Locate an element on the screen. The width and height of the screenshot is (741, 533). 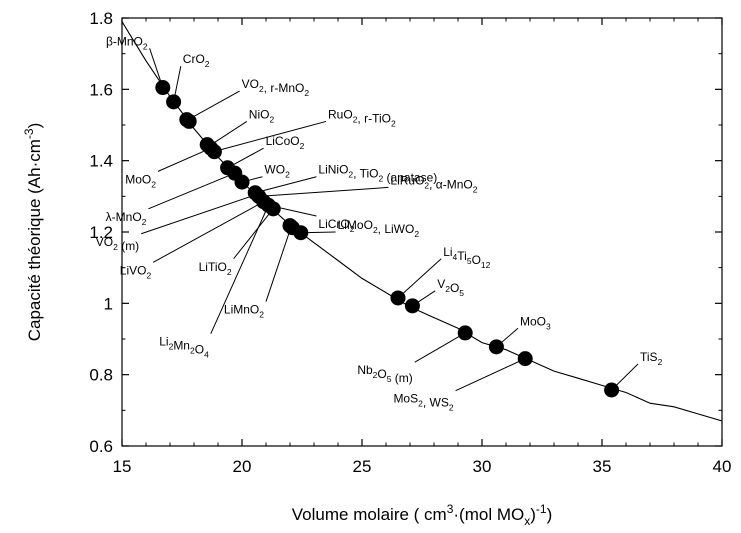
x-tick-label: 35 is located at coordinates (602, 466).